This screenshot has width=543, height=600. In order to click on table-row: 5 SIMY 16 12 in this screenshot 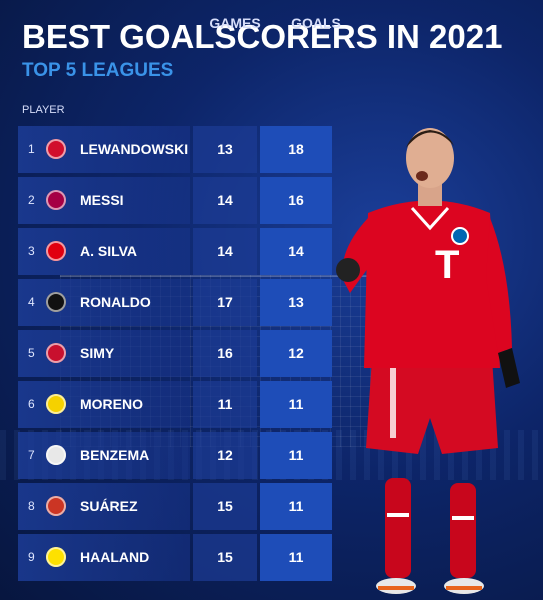, I will do `click(175, 353)`.